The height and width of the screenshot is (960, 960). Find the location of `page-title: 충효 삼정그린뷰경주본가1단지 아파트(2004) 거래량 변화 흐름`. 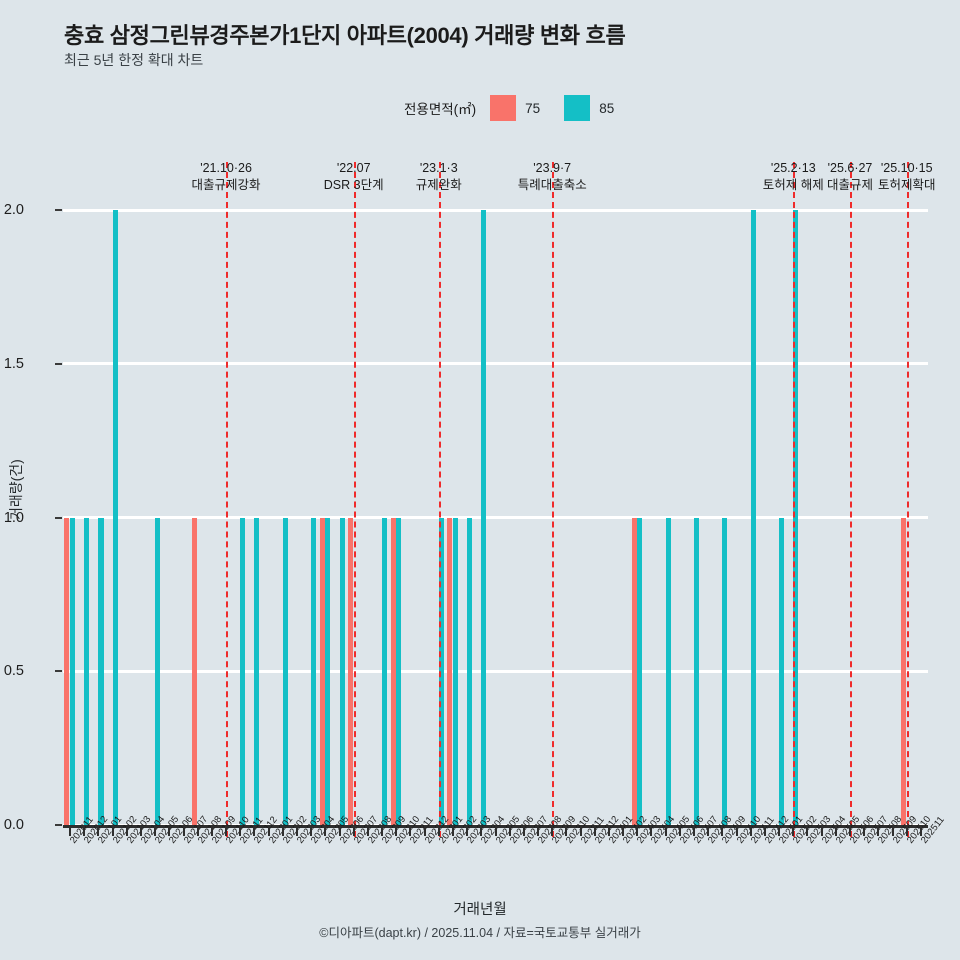

page-title: 충효 삼정그린뷰경주본가1단지 아파트(2004) 거래량 변화 흐름 is located at coordinates (345, 35).